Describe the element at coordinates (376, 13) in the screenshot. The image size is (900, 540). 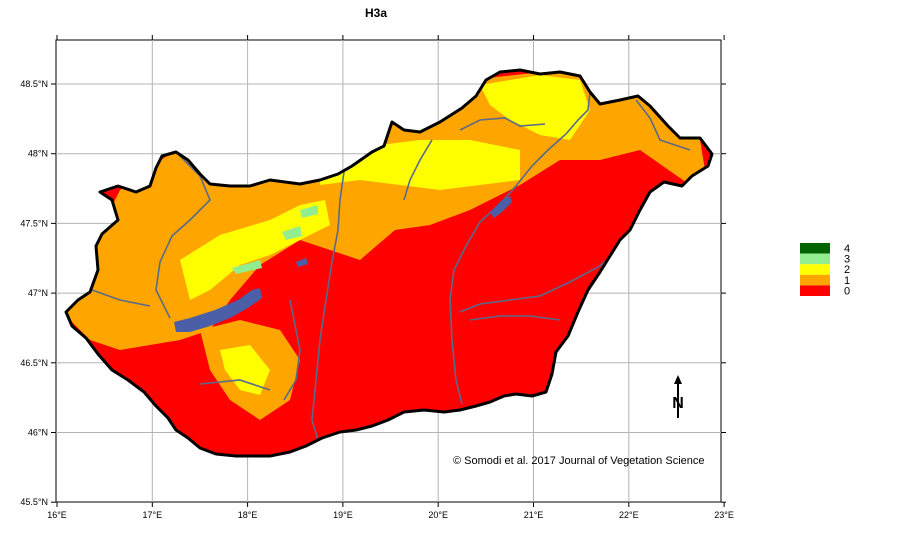
I see `map-title: H3a` at that location.